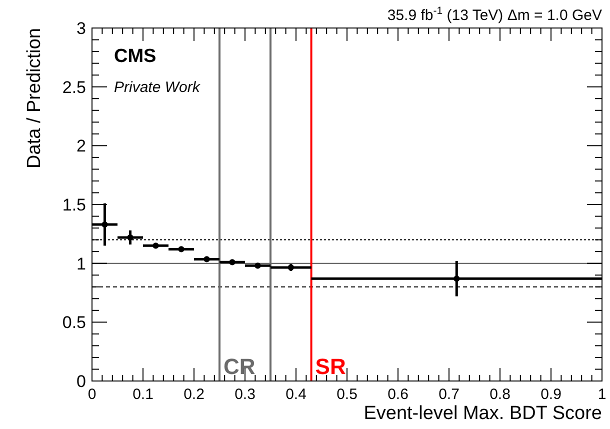 The height and width of the screenshot is (429, 610). Describe the element at coordinates (240, 366) in the screenshot. I see `ref-line-label: CR` at that location.